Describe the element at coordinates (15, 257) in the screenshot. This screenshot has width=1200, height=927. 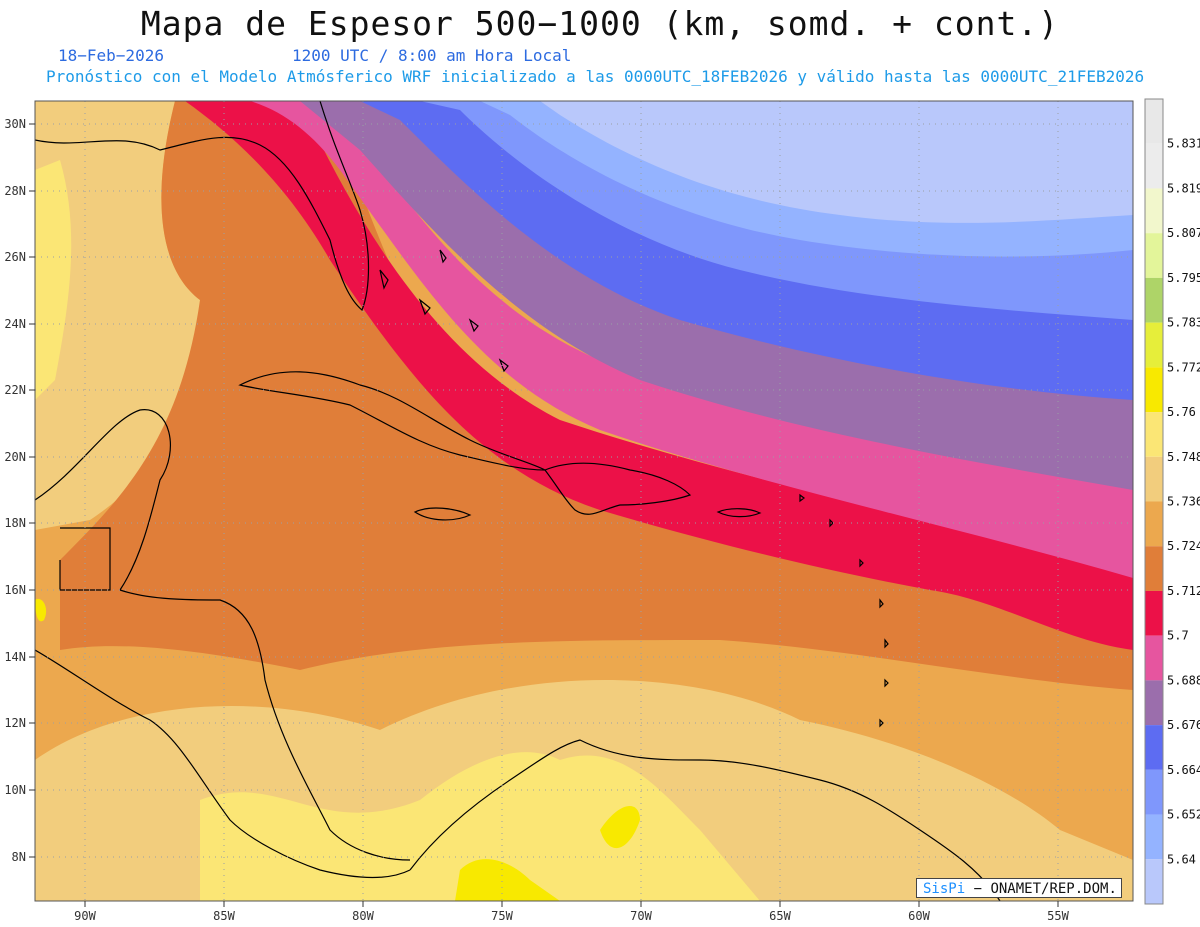
I see `lat-label: 26N` at that location.